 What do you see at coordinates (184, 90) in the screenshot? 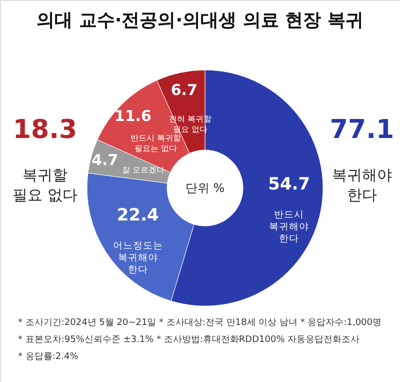
I see `data-label: 6.7` at bounding box center [184, 90].